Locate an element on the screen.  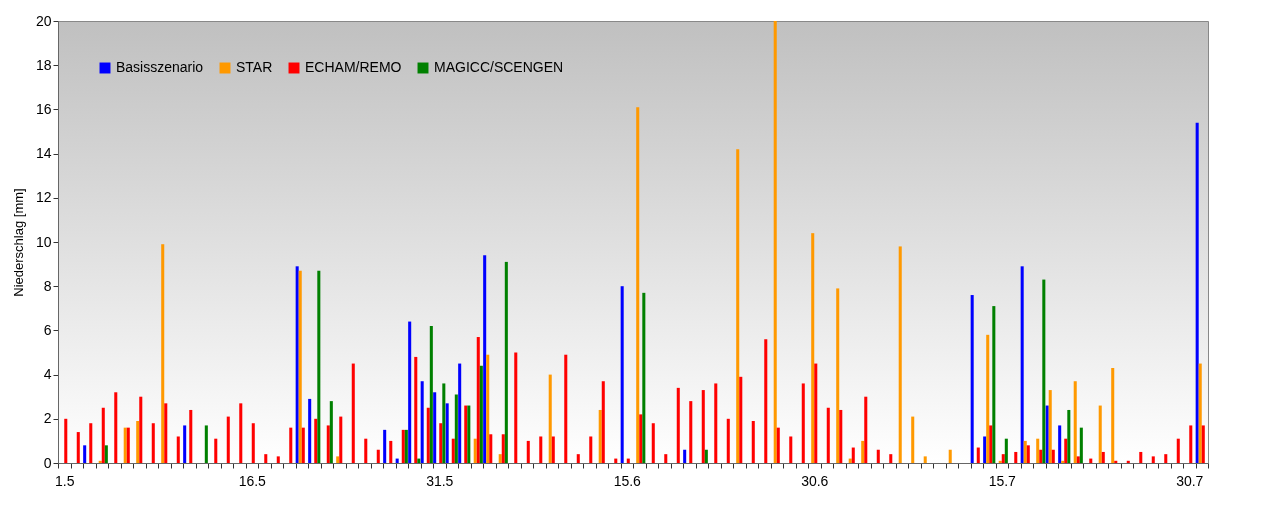
x-tick-label: 15.7 is located at coordinates (1002, 480).